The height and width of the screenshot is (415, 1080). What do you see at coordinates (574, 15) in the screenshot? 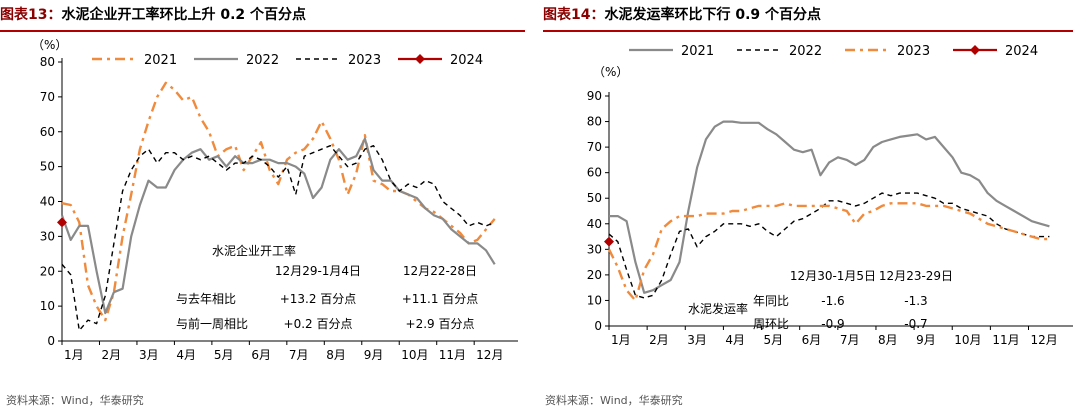
I see `figure-label: 图表14：` at bounding box center [574, 15].